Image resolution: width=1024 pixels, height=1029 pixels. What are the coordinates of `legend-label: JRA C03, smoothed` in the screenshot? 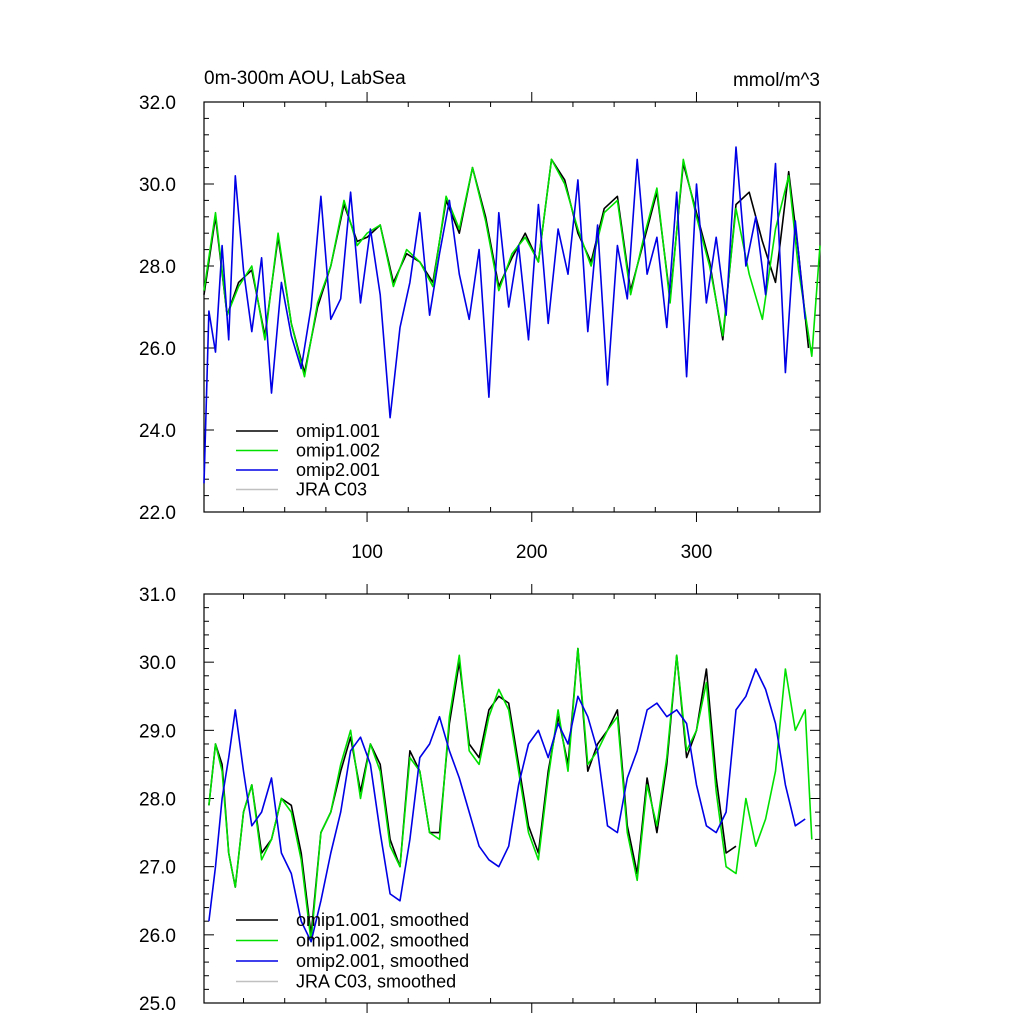 It's located at (376, 982).